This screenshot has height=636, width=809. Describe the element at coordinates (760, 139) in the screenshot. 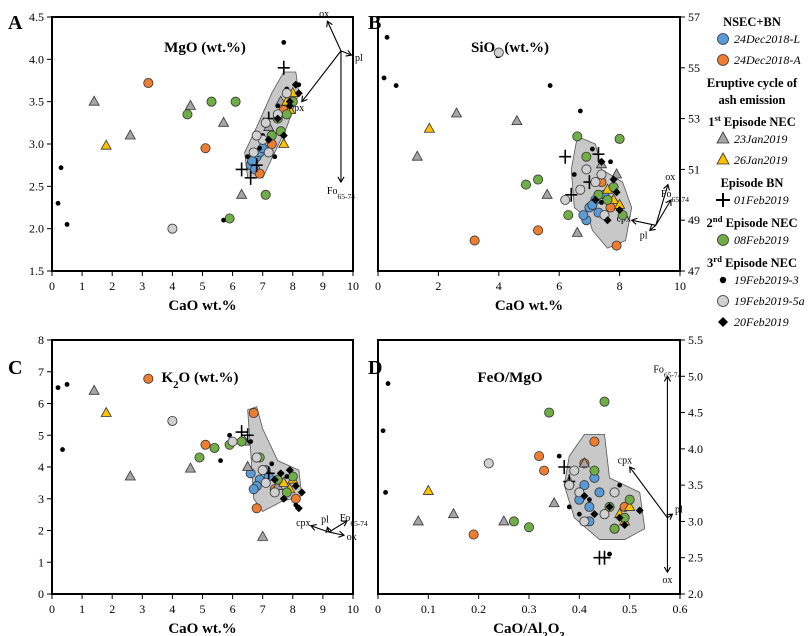

I see `legend-label: 23Jan2019` at that location.